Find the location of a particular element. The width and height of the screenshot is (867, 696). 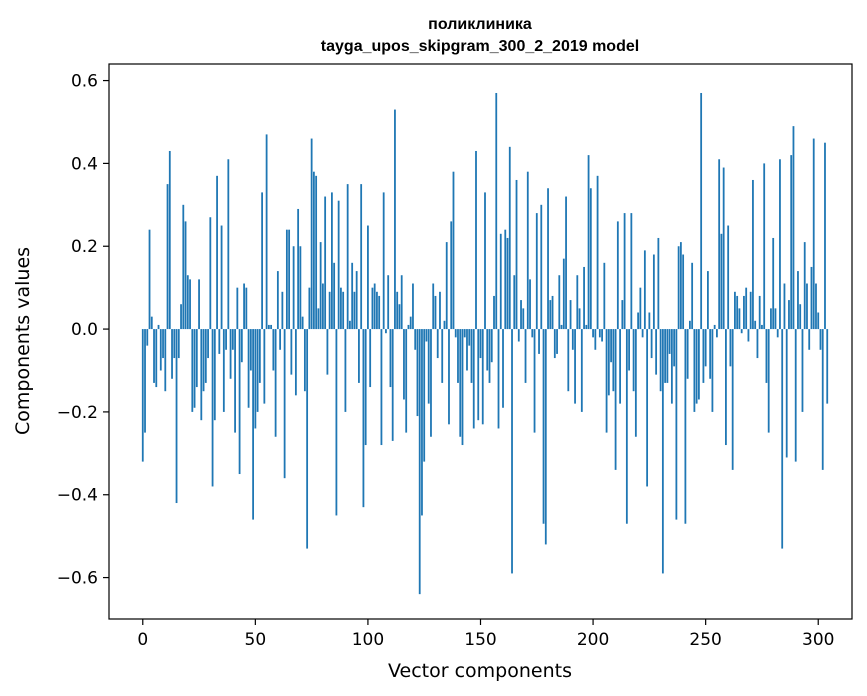

x-tick-label: 150 is located at coordinates (480, 640).